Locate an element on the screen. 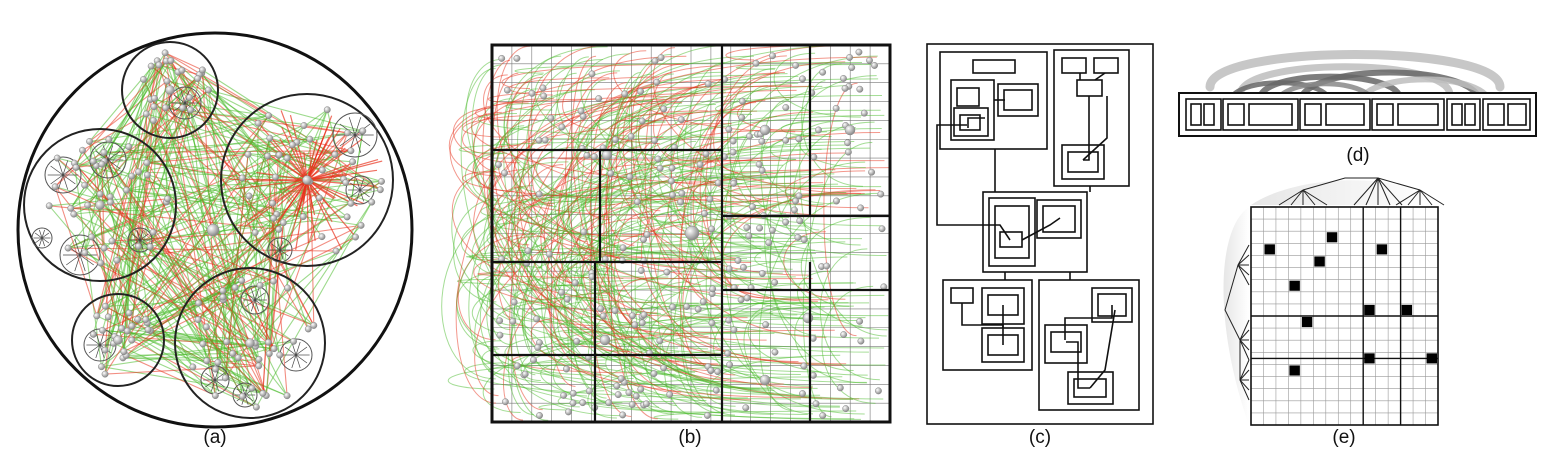 The width and height of the screenshot is (1559, 467). panel-d-inner-box is located at coordinates (1418, 114).